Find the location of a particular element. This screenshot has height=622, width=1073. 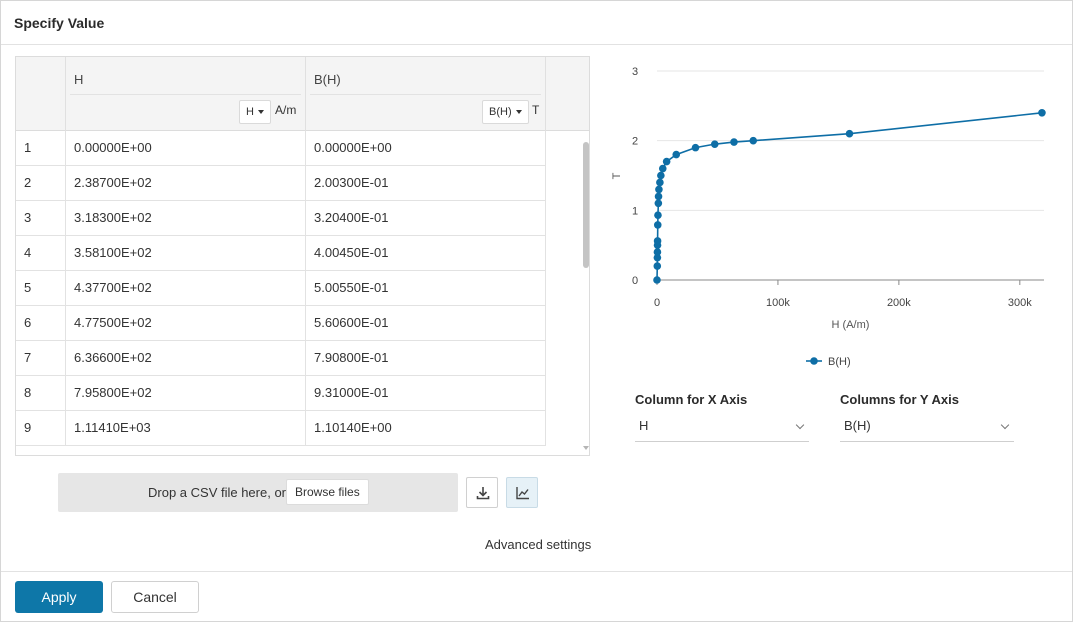

column-header-bh: B(H) B(H) T is located at coordinates (426, 94).